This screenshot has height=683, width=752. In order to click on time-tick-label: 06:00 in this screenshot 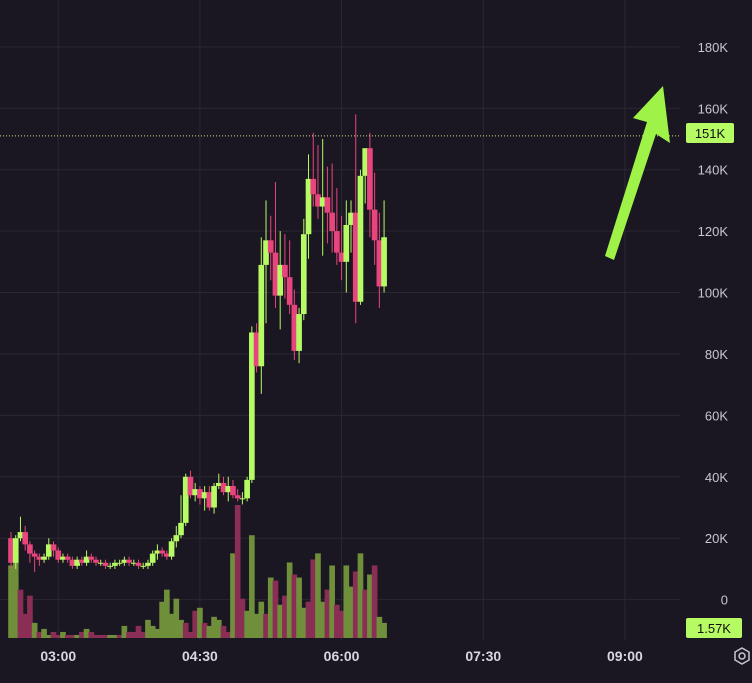, I will do `click(342, 656)`.